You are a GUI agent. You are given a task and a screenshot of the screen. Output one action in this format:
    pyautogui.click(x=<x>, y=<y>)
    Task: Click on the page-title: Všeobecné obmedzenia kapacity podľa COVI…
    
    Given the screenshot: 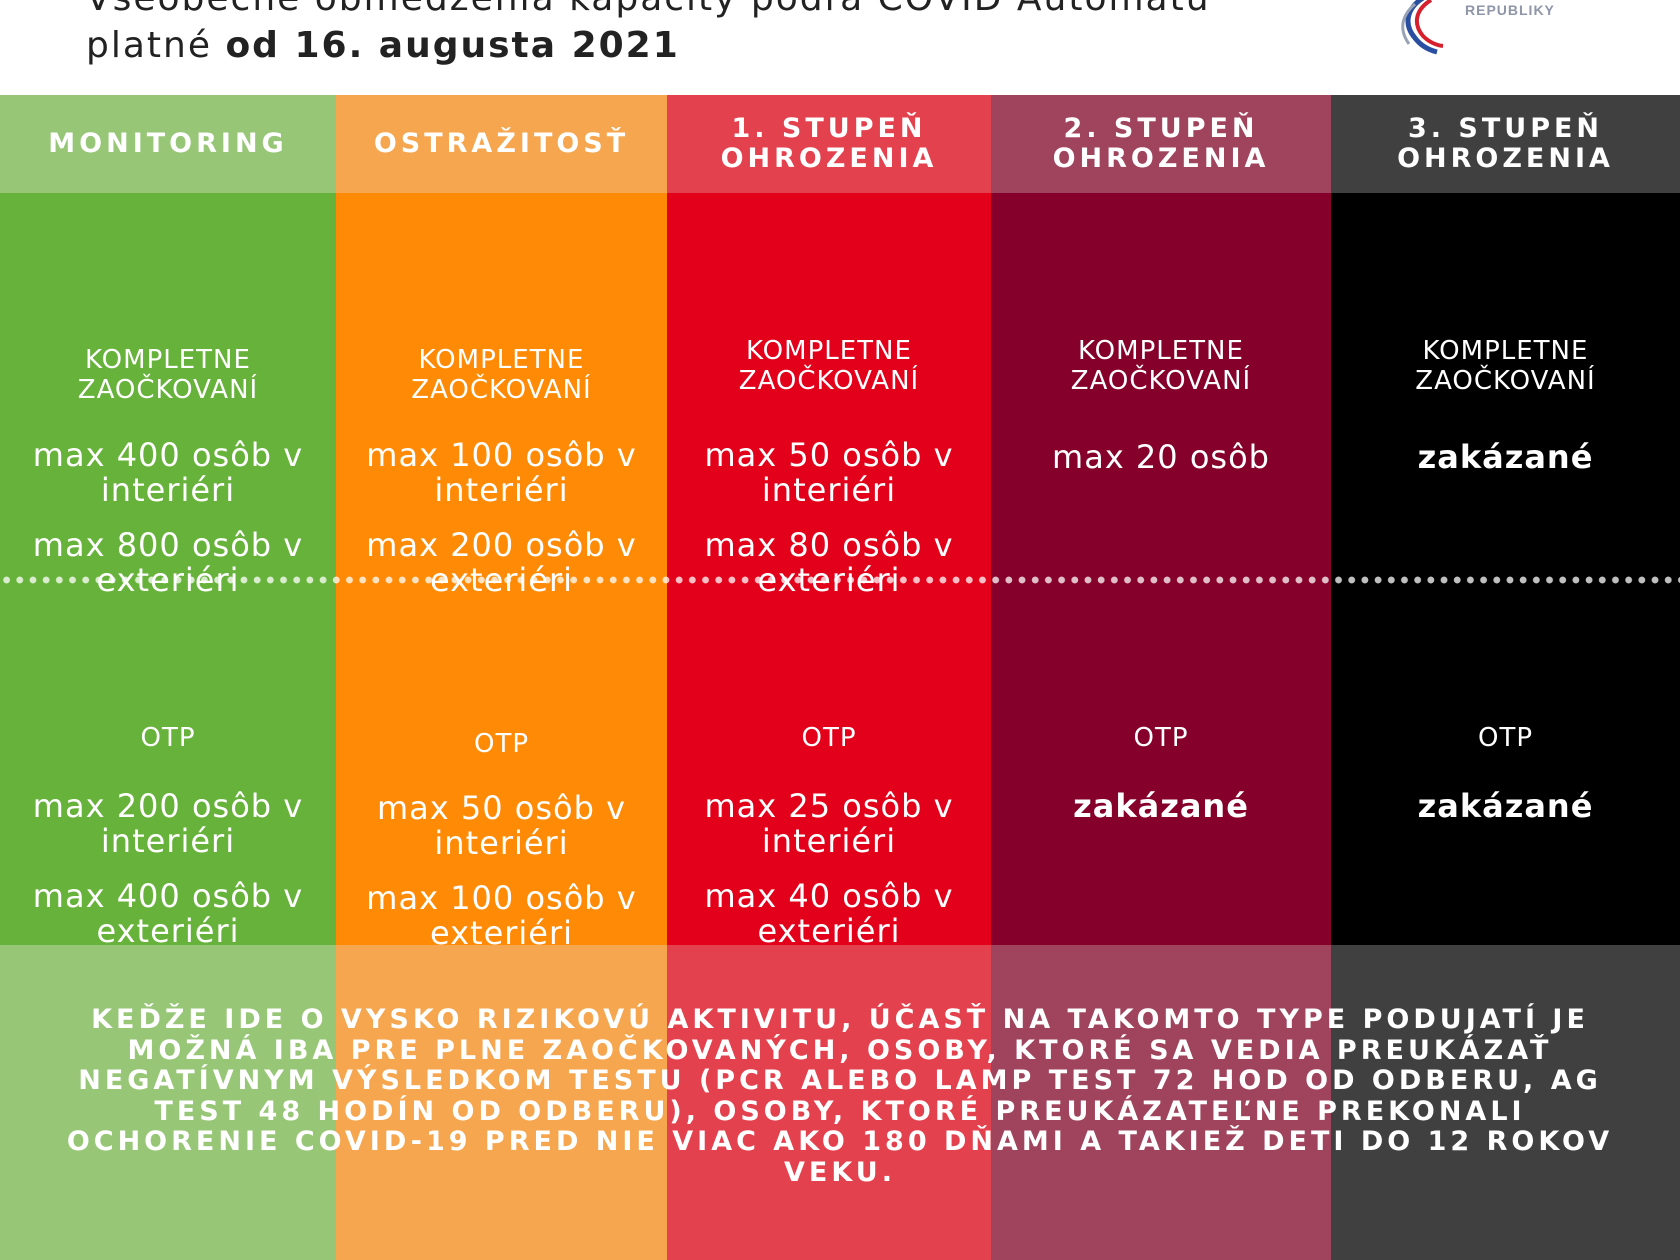 What is the action you would take?
    pyautogui.click(x=648, y=9)
    